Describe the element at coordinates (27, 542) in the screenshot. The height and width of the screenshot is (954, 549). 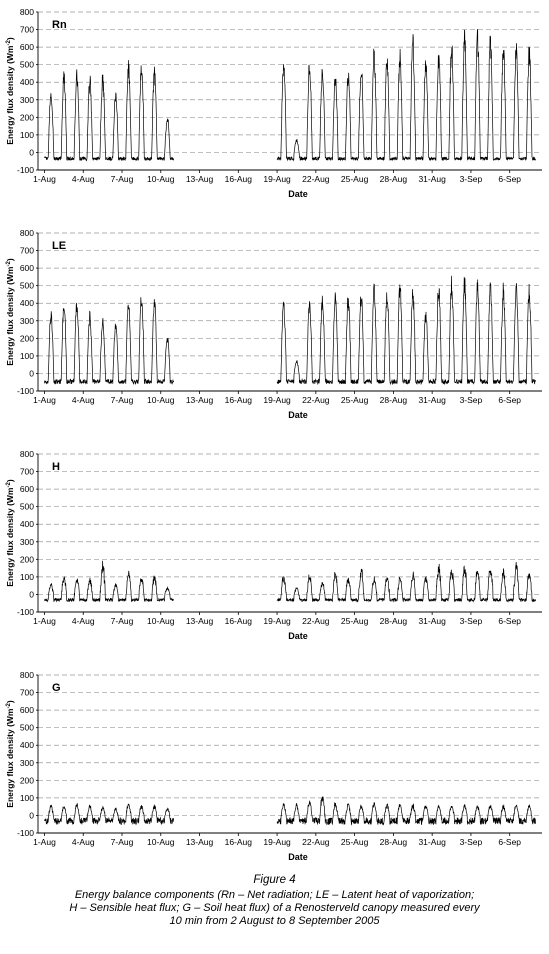
I see `y-tick-label: 300` at that location.